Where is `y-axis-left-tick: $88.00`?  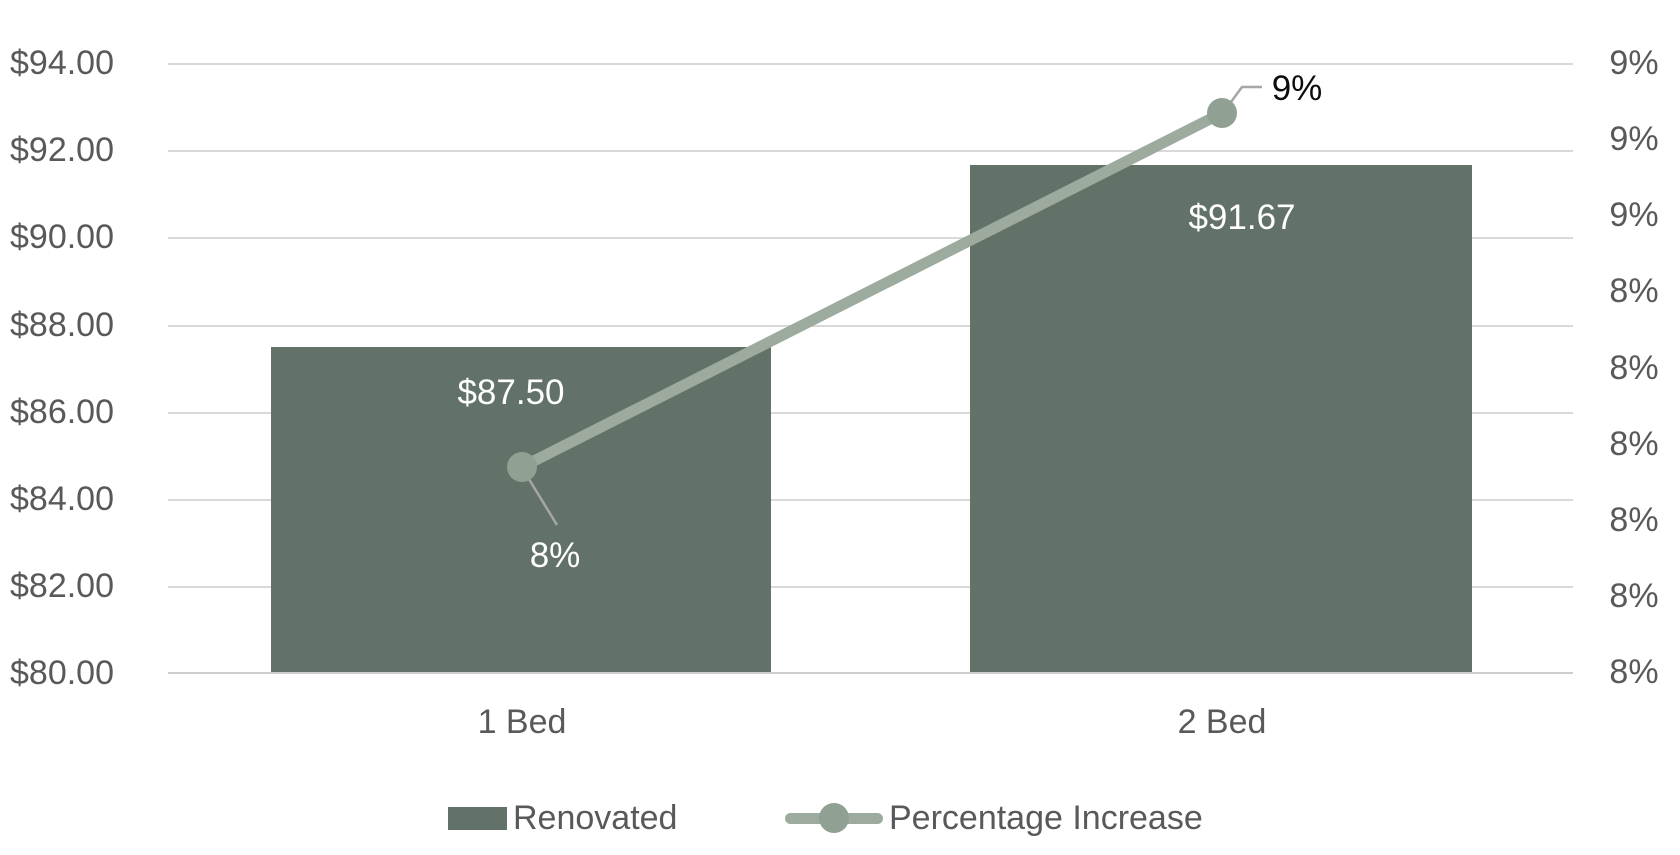 y-axis-left-tick: $88.00 is located at coordinates (62, 325).